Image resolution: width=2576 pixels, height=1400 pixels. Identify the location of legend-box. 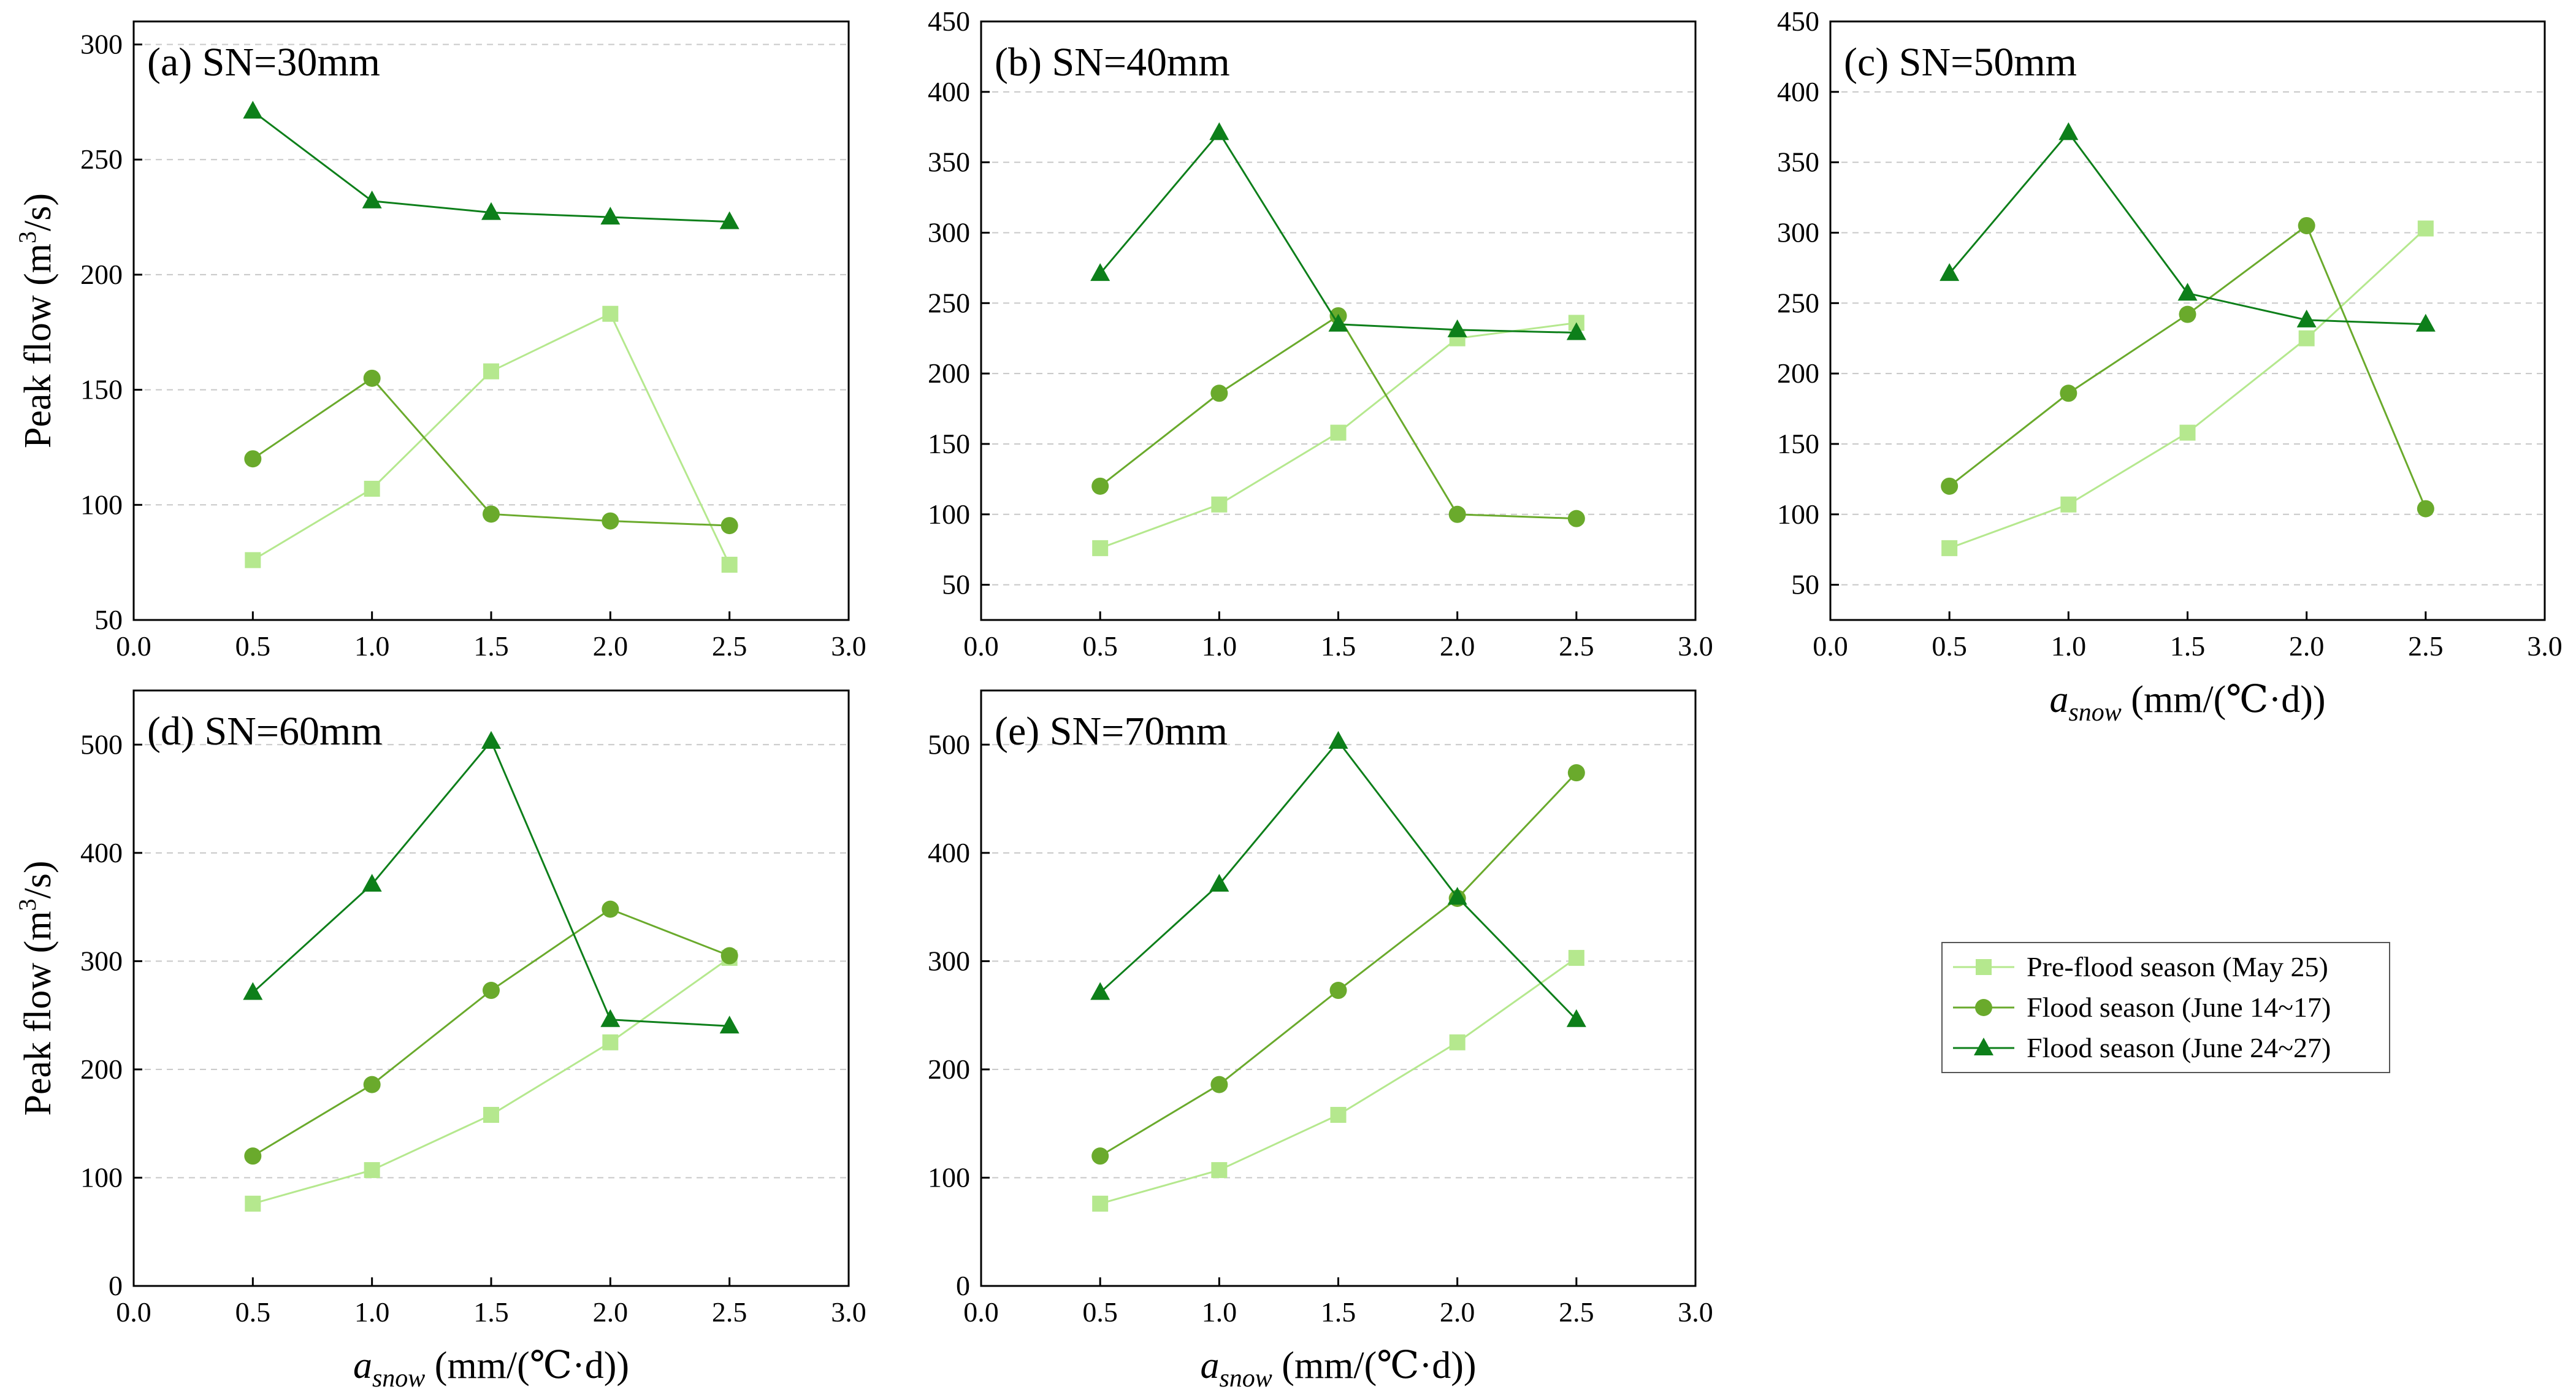
(2165, 1007).